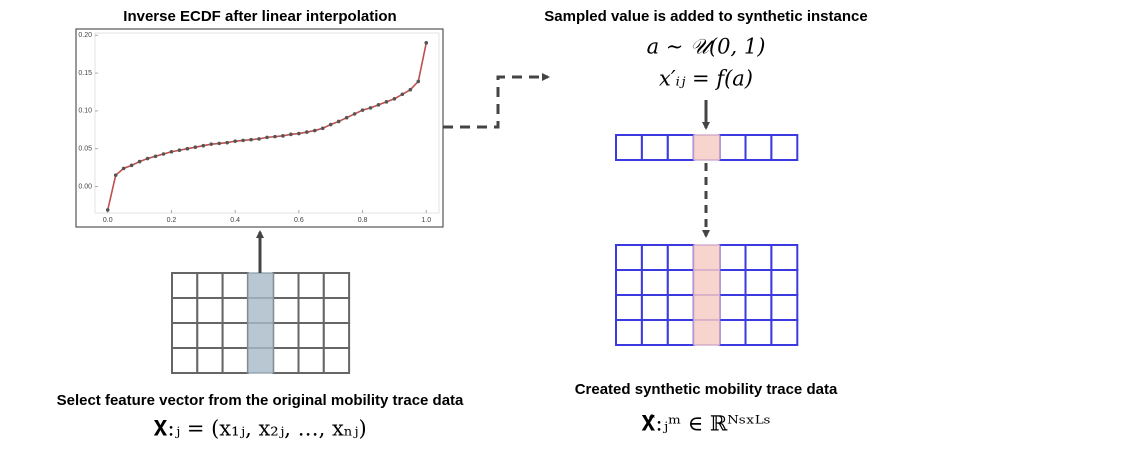  What do you see at coordinates (363, 220) in the screenshot?
I see `x-tick-label: 0.8` at bounding box center [363, 220].